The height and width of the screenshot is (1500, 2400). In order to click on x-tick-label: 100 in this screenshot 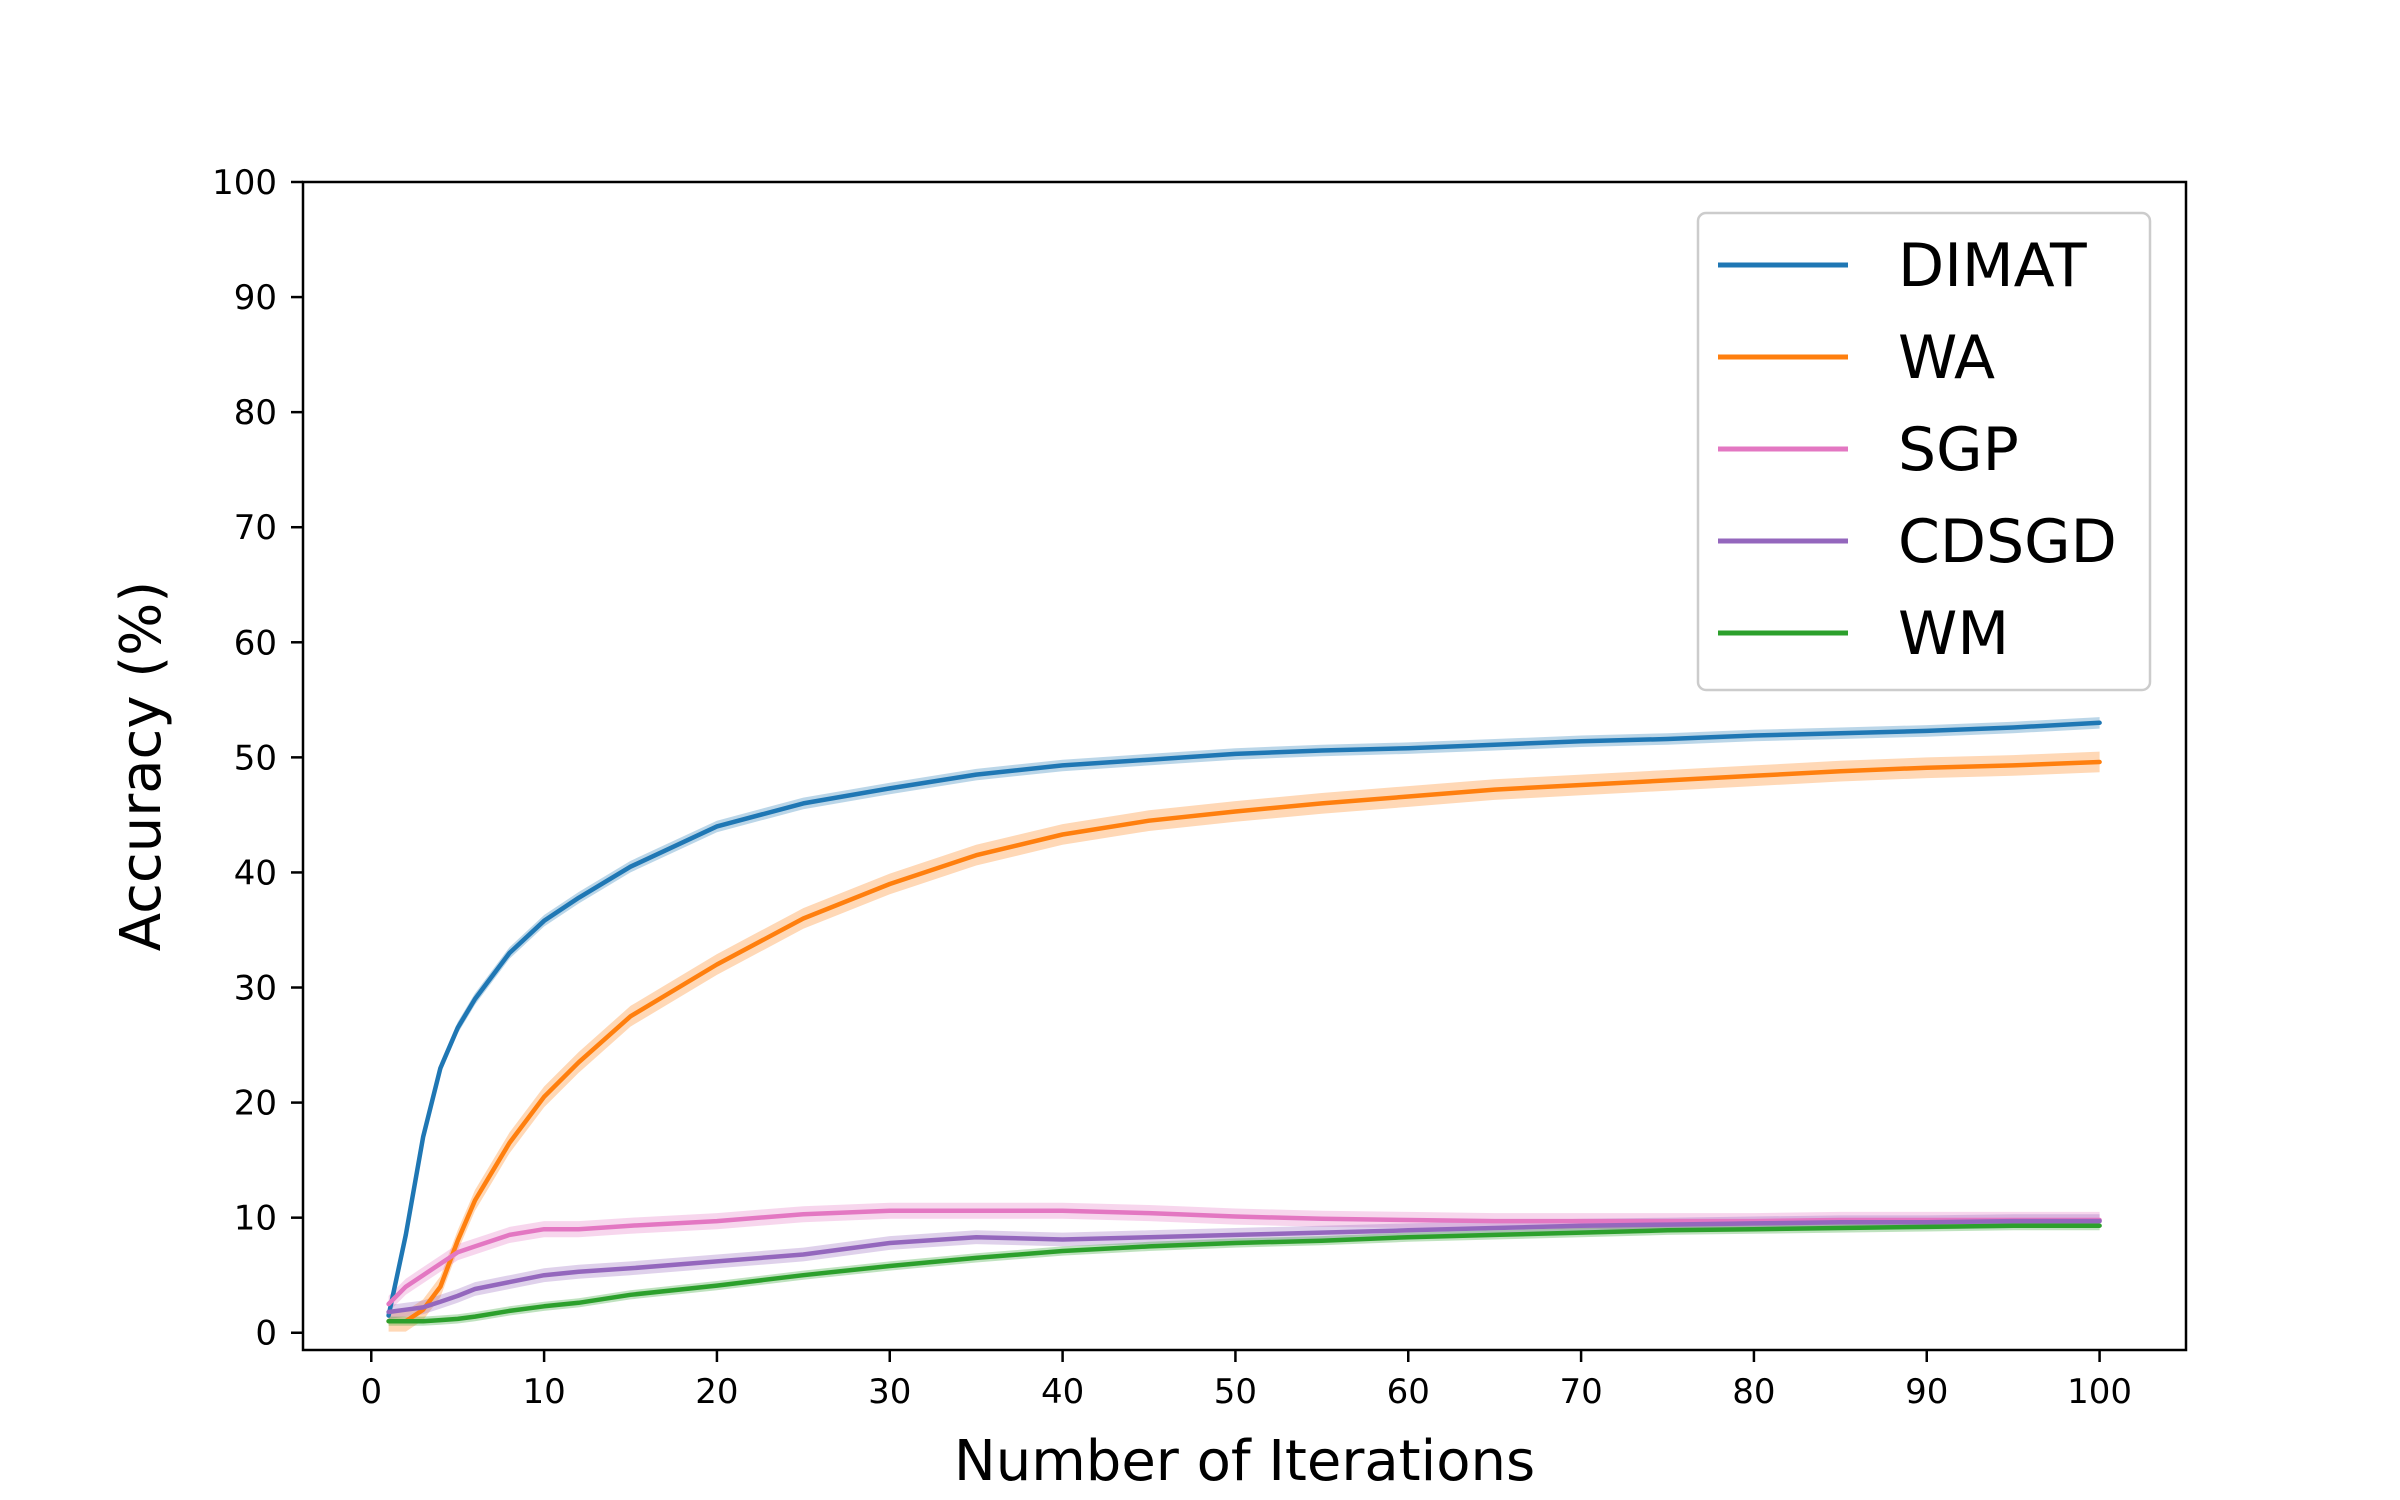, I will do `click(2099, 1392)`.